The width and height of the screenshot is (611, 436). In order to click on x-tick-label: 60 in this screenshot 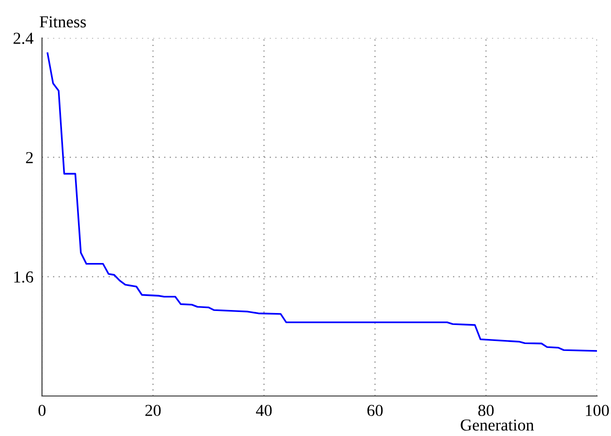, I will do `click(375, 410)`.